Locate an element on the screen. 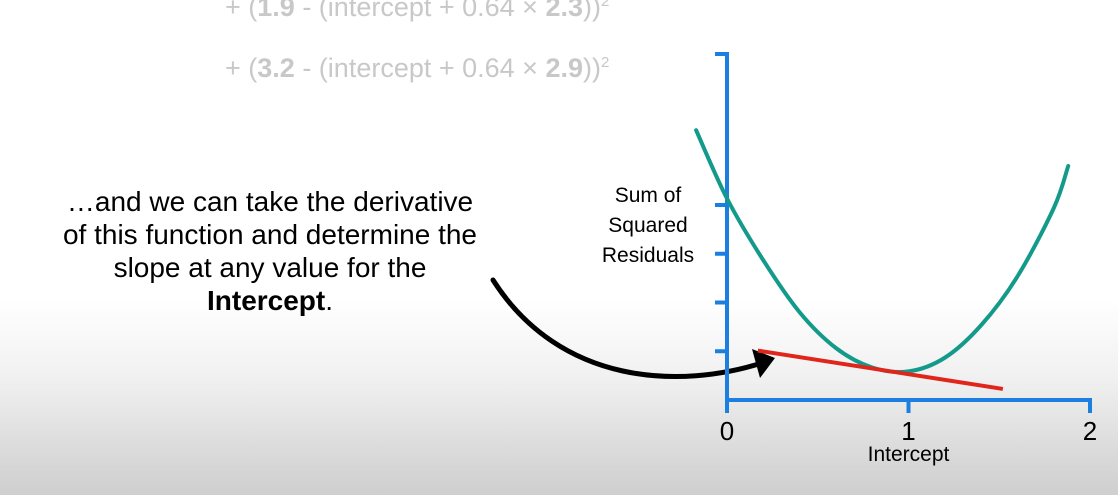 This screenshot has height=495, width=1118. y-axis-label-line: Residuals is located at coordinates (648, 255).